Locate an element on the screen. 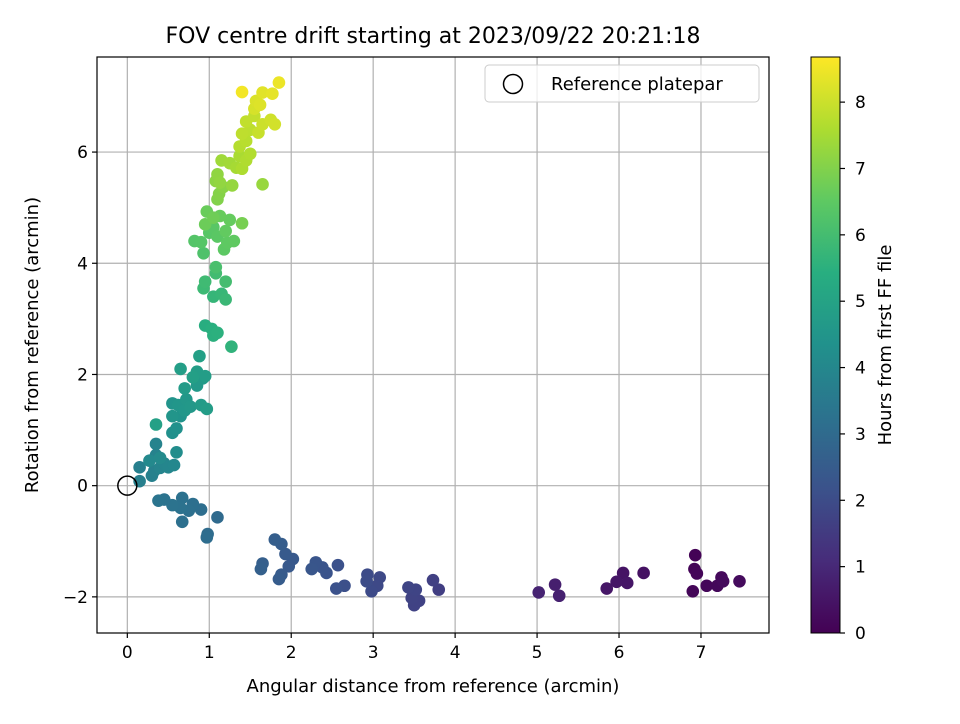 The image size is (960, 724). y-axis-ticks: −2 0 2 4 6 is located at coordinates (80, 375).